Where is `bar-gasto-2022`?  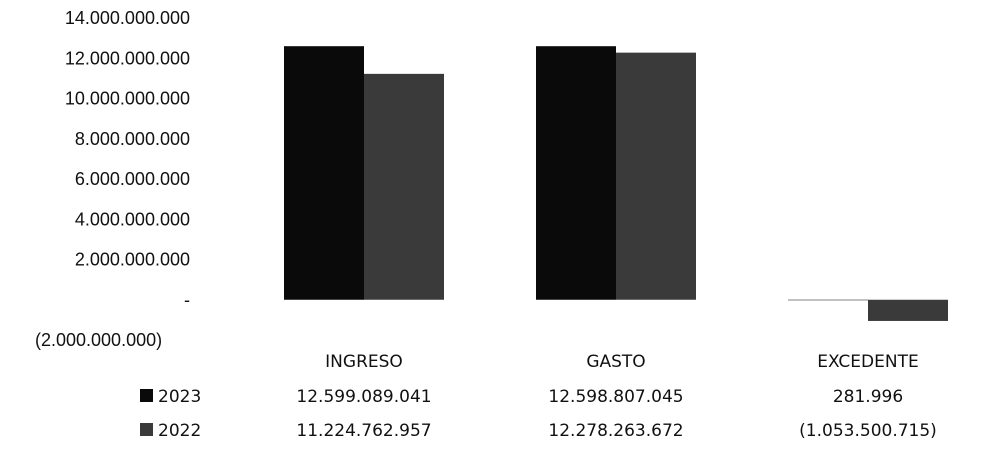 bar-gasto-2022 is located at coordinates (656, 176).